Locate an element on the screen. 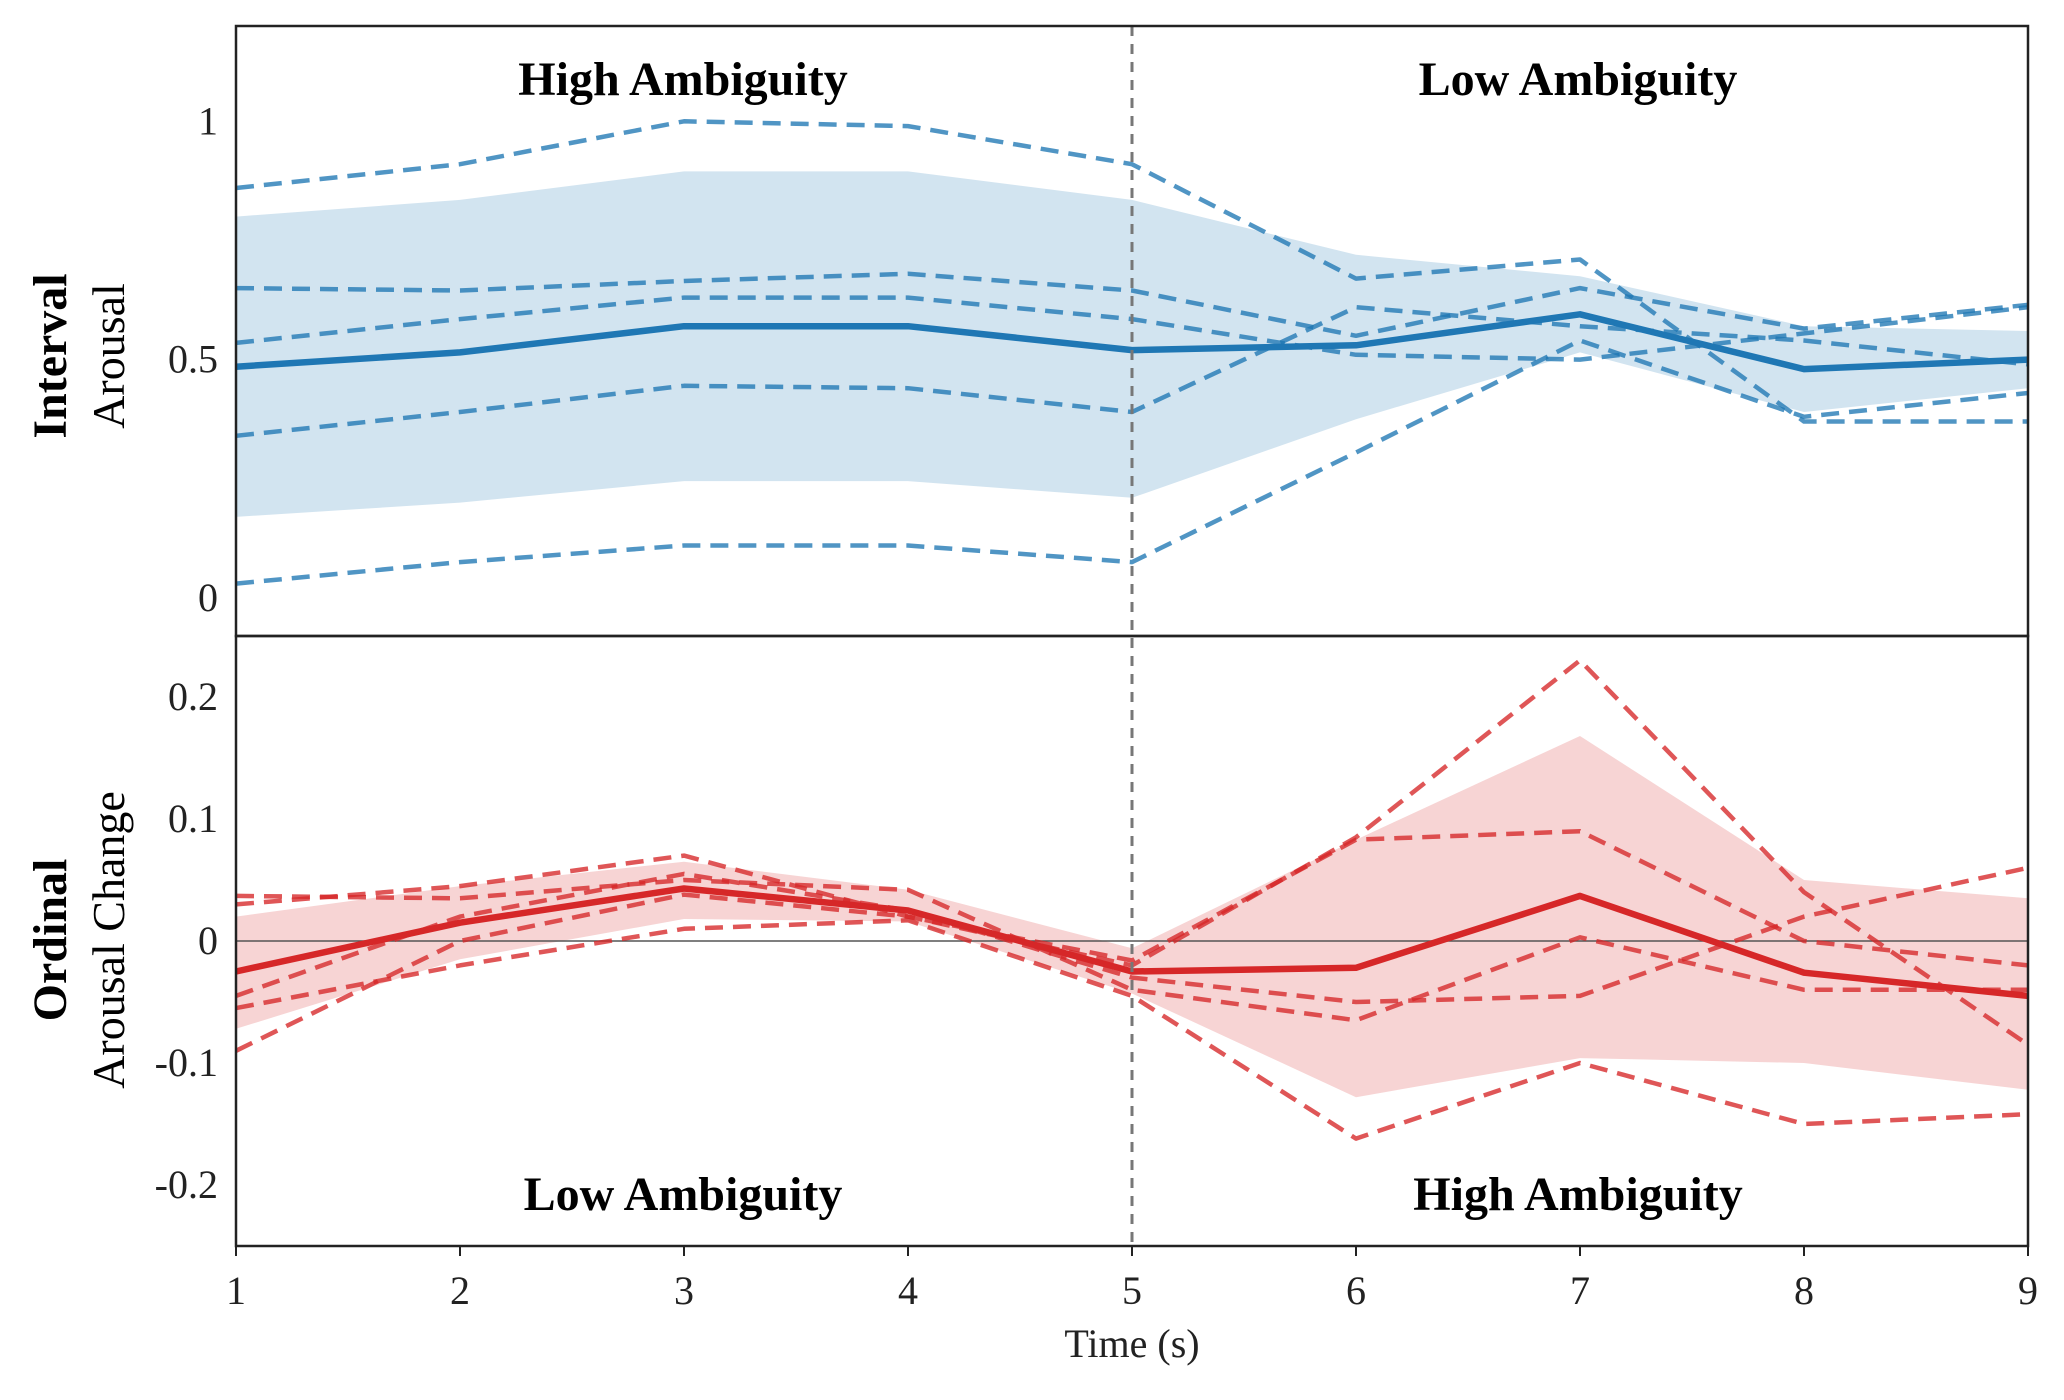 The width and height of the screenshot is (2064, 1400). bottom-y-tick-label: 0.1 is located at coordinates (193, 818).